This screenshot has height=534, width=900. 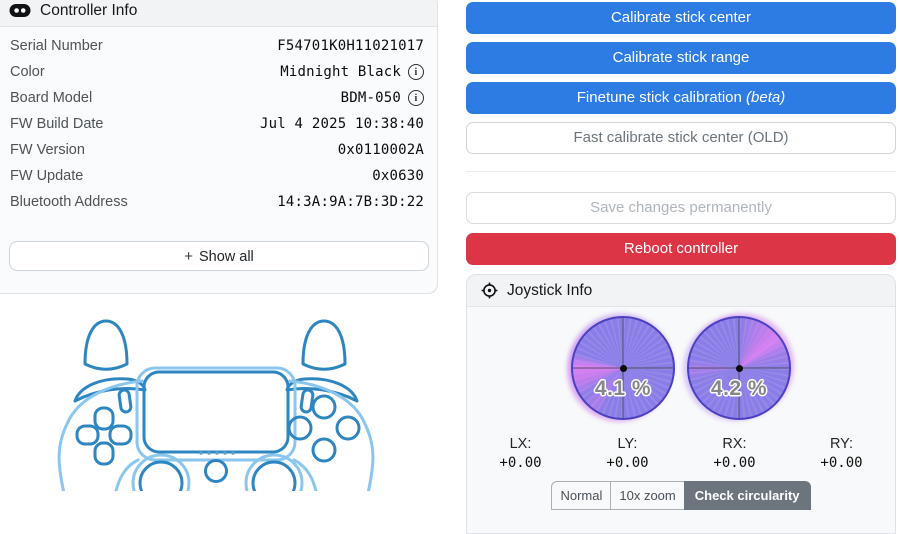 What do you see at coordinates (841, 444) in the screenshot?
I see `axis-label: RY:` at bounding box center [841, 444].